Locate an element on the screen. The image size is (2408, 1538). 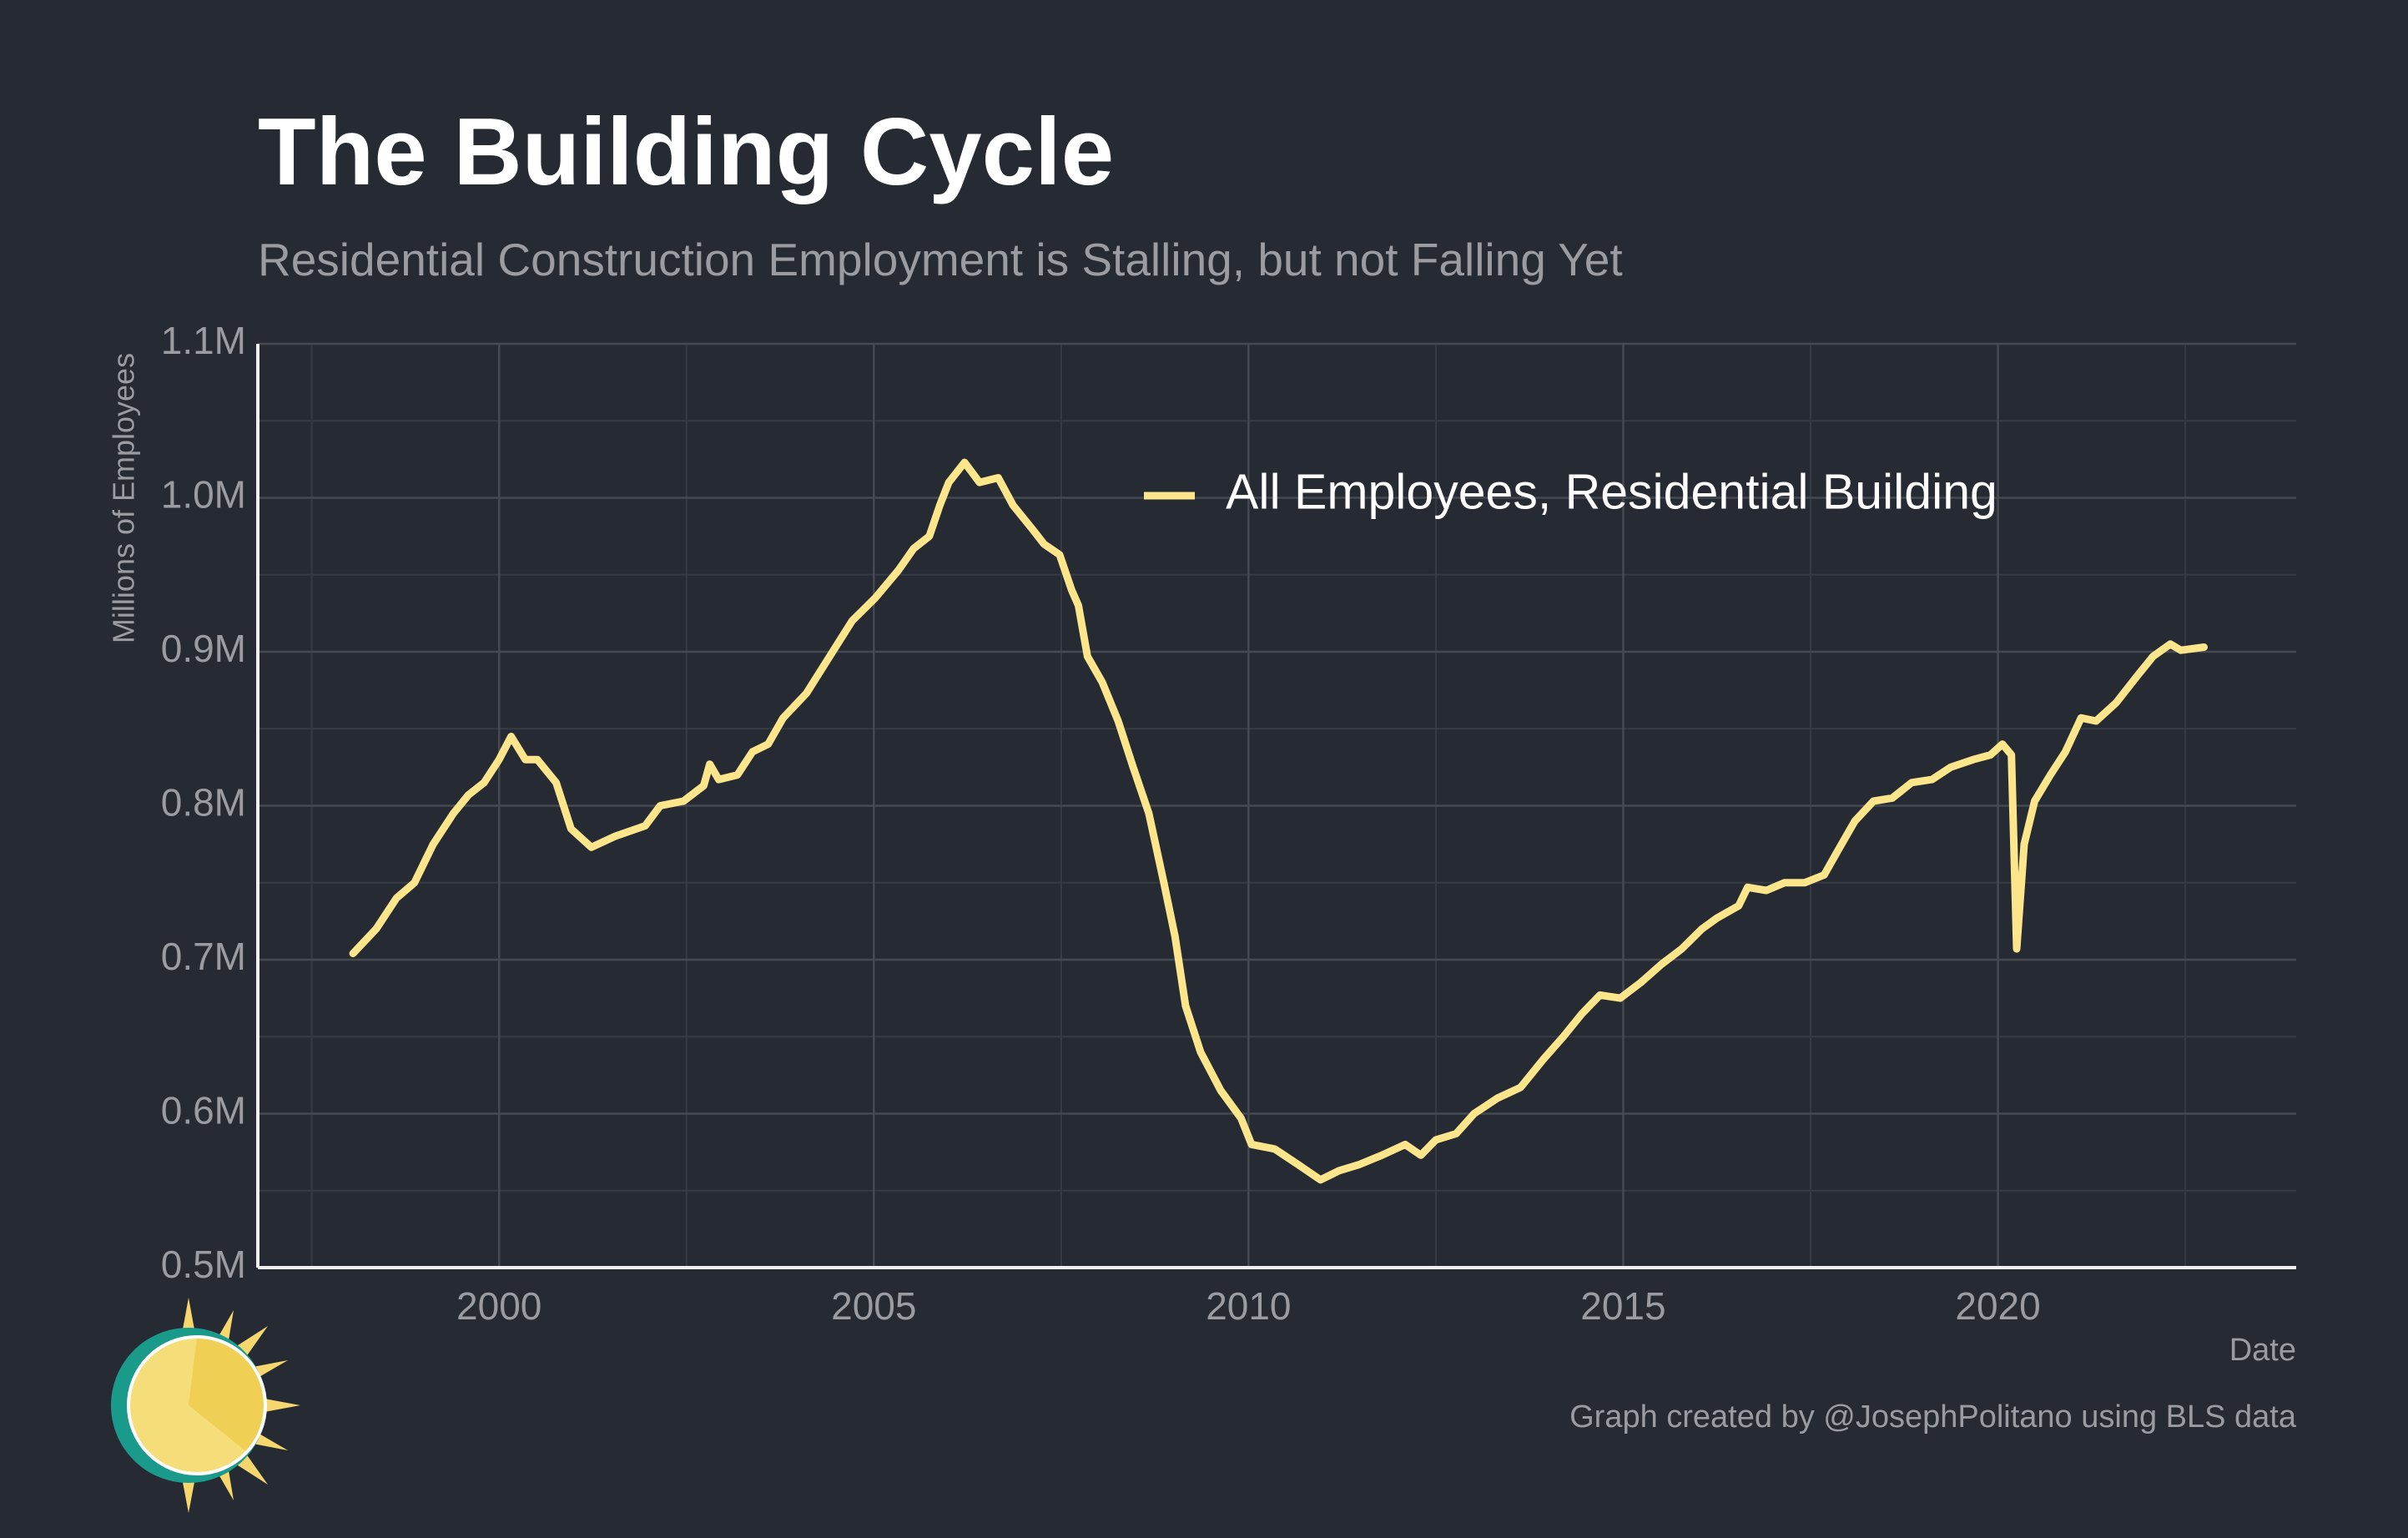
x-axis-label: Date is located at coordinates (2262, 1350).